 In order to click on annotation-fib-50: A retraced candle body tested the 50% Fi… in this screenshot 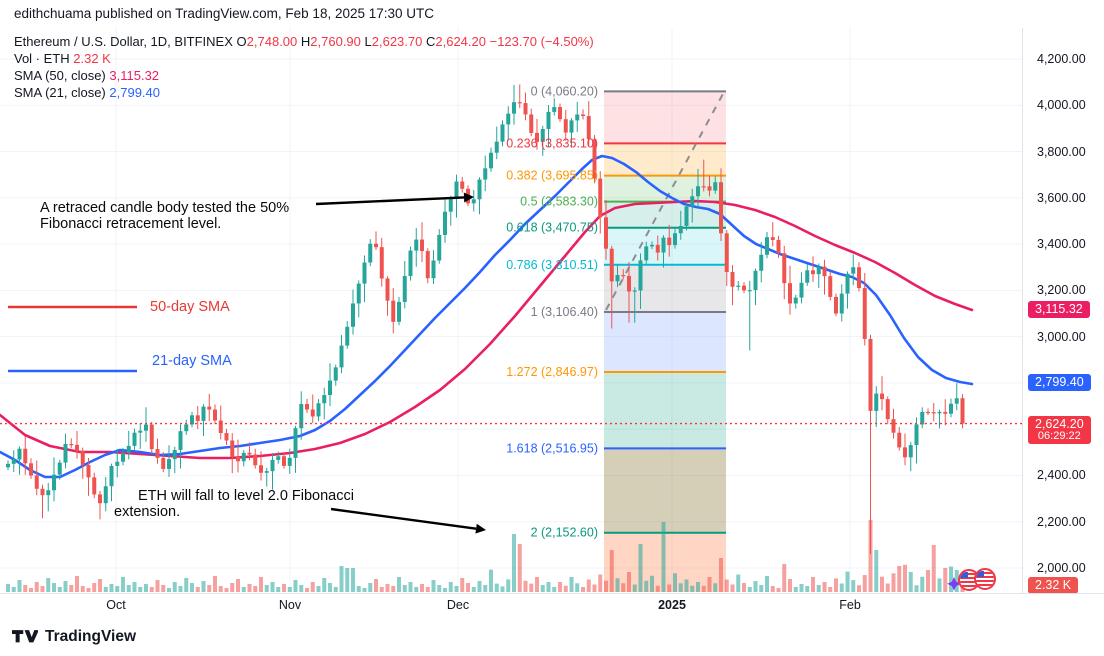, I will do `click(165, 216)`.